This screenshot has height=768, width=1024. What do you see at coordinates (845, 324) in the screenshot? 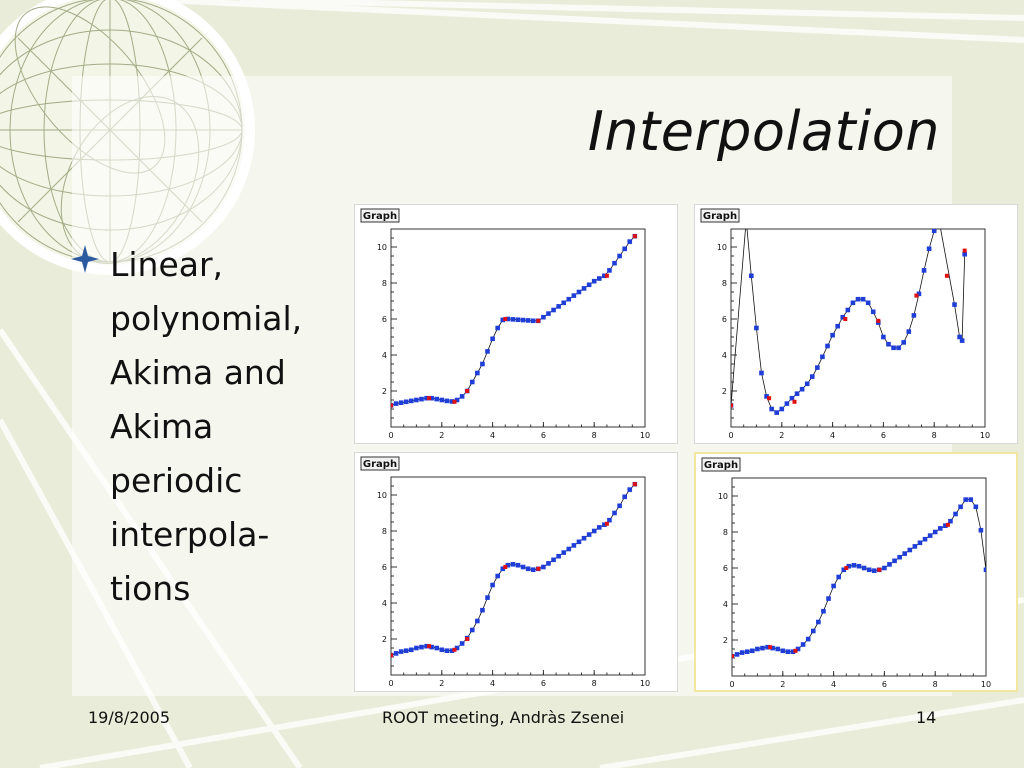
I see `polynomial-interpolation-chart: Graph 0 2 4 6 8 10 2 4 6 8 10` at bounding box center [845, 324].